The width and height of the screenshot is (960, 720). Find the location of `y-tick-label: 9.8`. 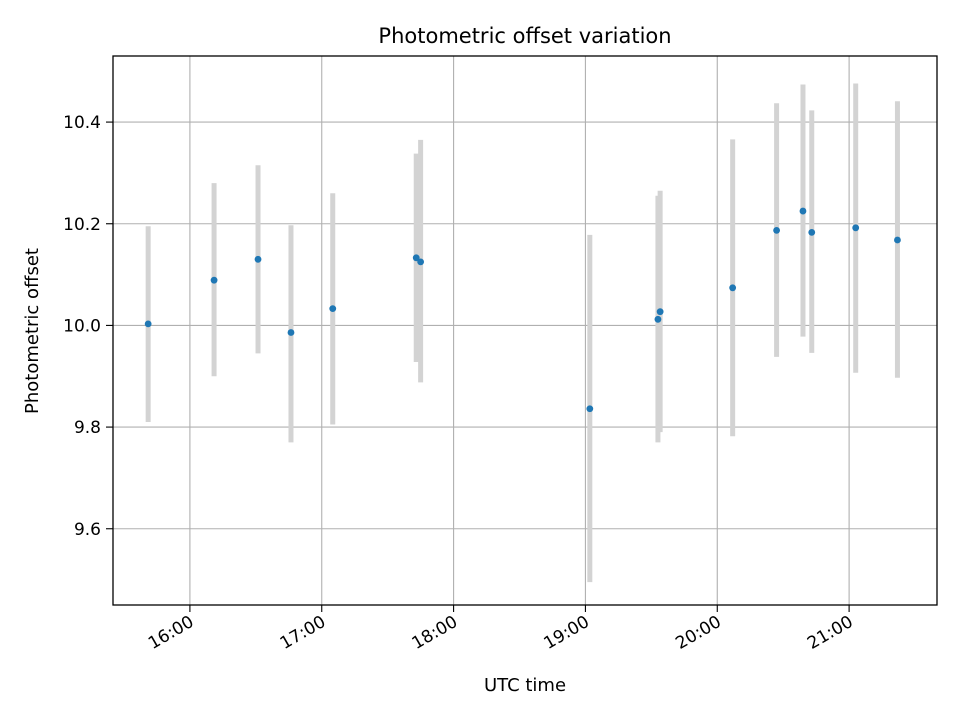

y-tick-label: 9.8 is located at coordinates (87, 428).